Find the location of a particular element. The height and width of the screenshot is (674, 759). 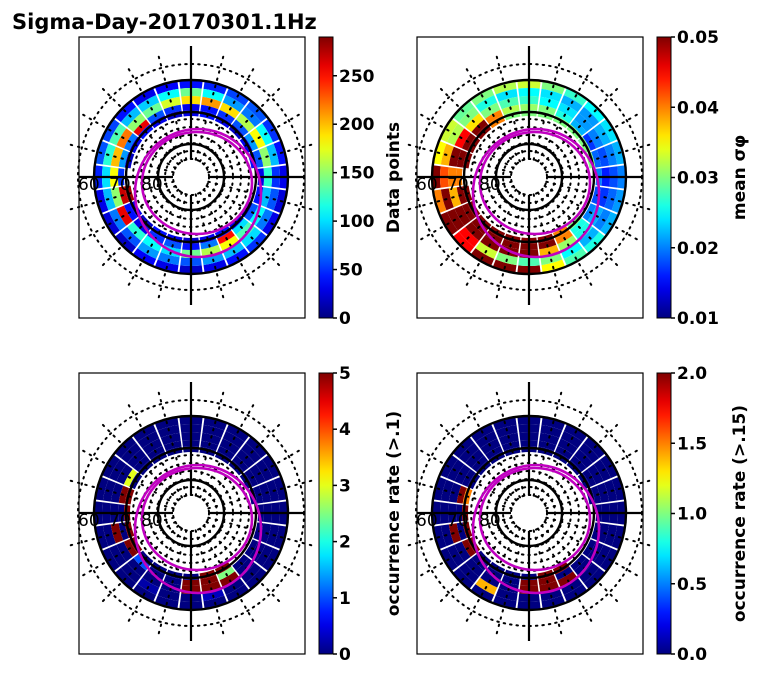

colorbar-tick-label: 1.0 is located at coordinates (692, 515).